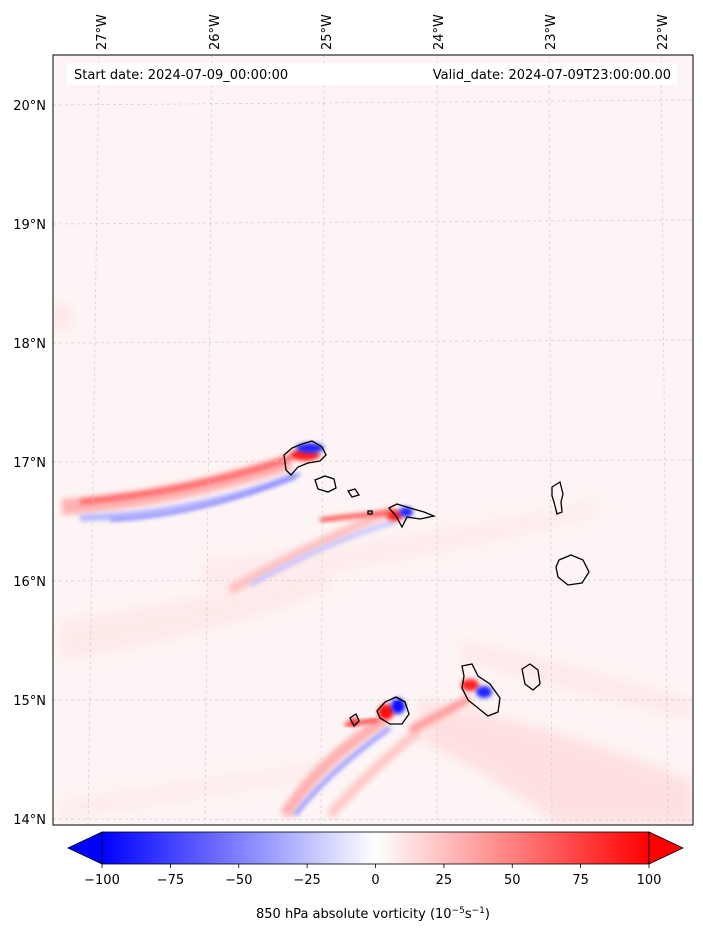  I want to click on island-sal, so click(557, 497).